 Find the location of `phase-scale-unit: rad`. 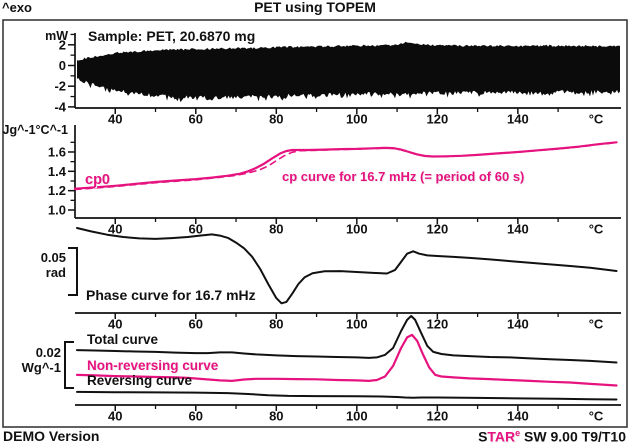

phase-scale-unit: rad is located at coordinates (56, 272).